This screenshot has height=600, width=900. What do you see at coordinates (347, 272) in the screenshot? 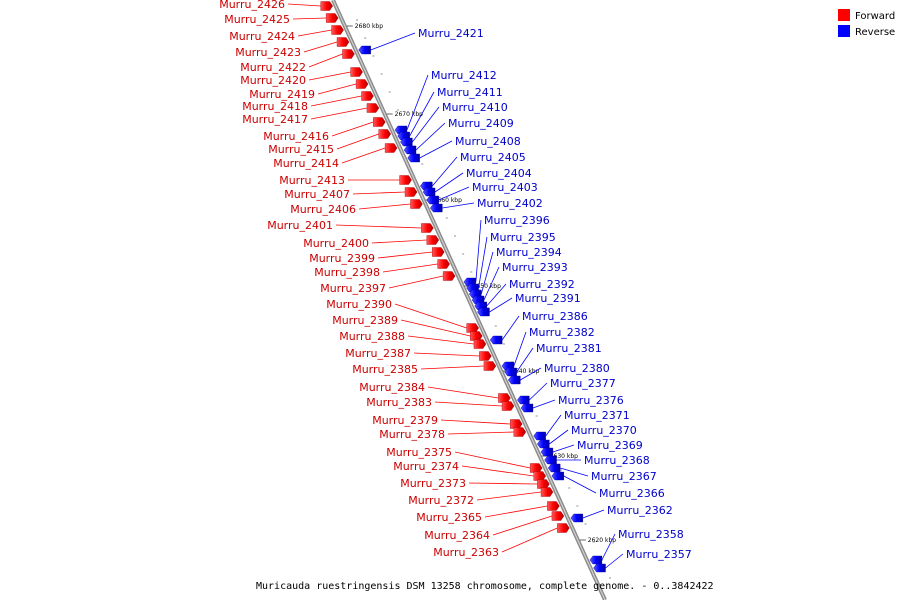
I see `forward-gene-label: Murru_2398` at bounding box center [347, 272].